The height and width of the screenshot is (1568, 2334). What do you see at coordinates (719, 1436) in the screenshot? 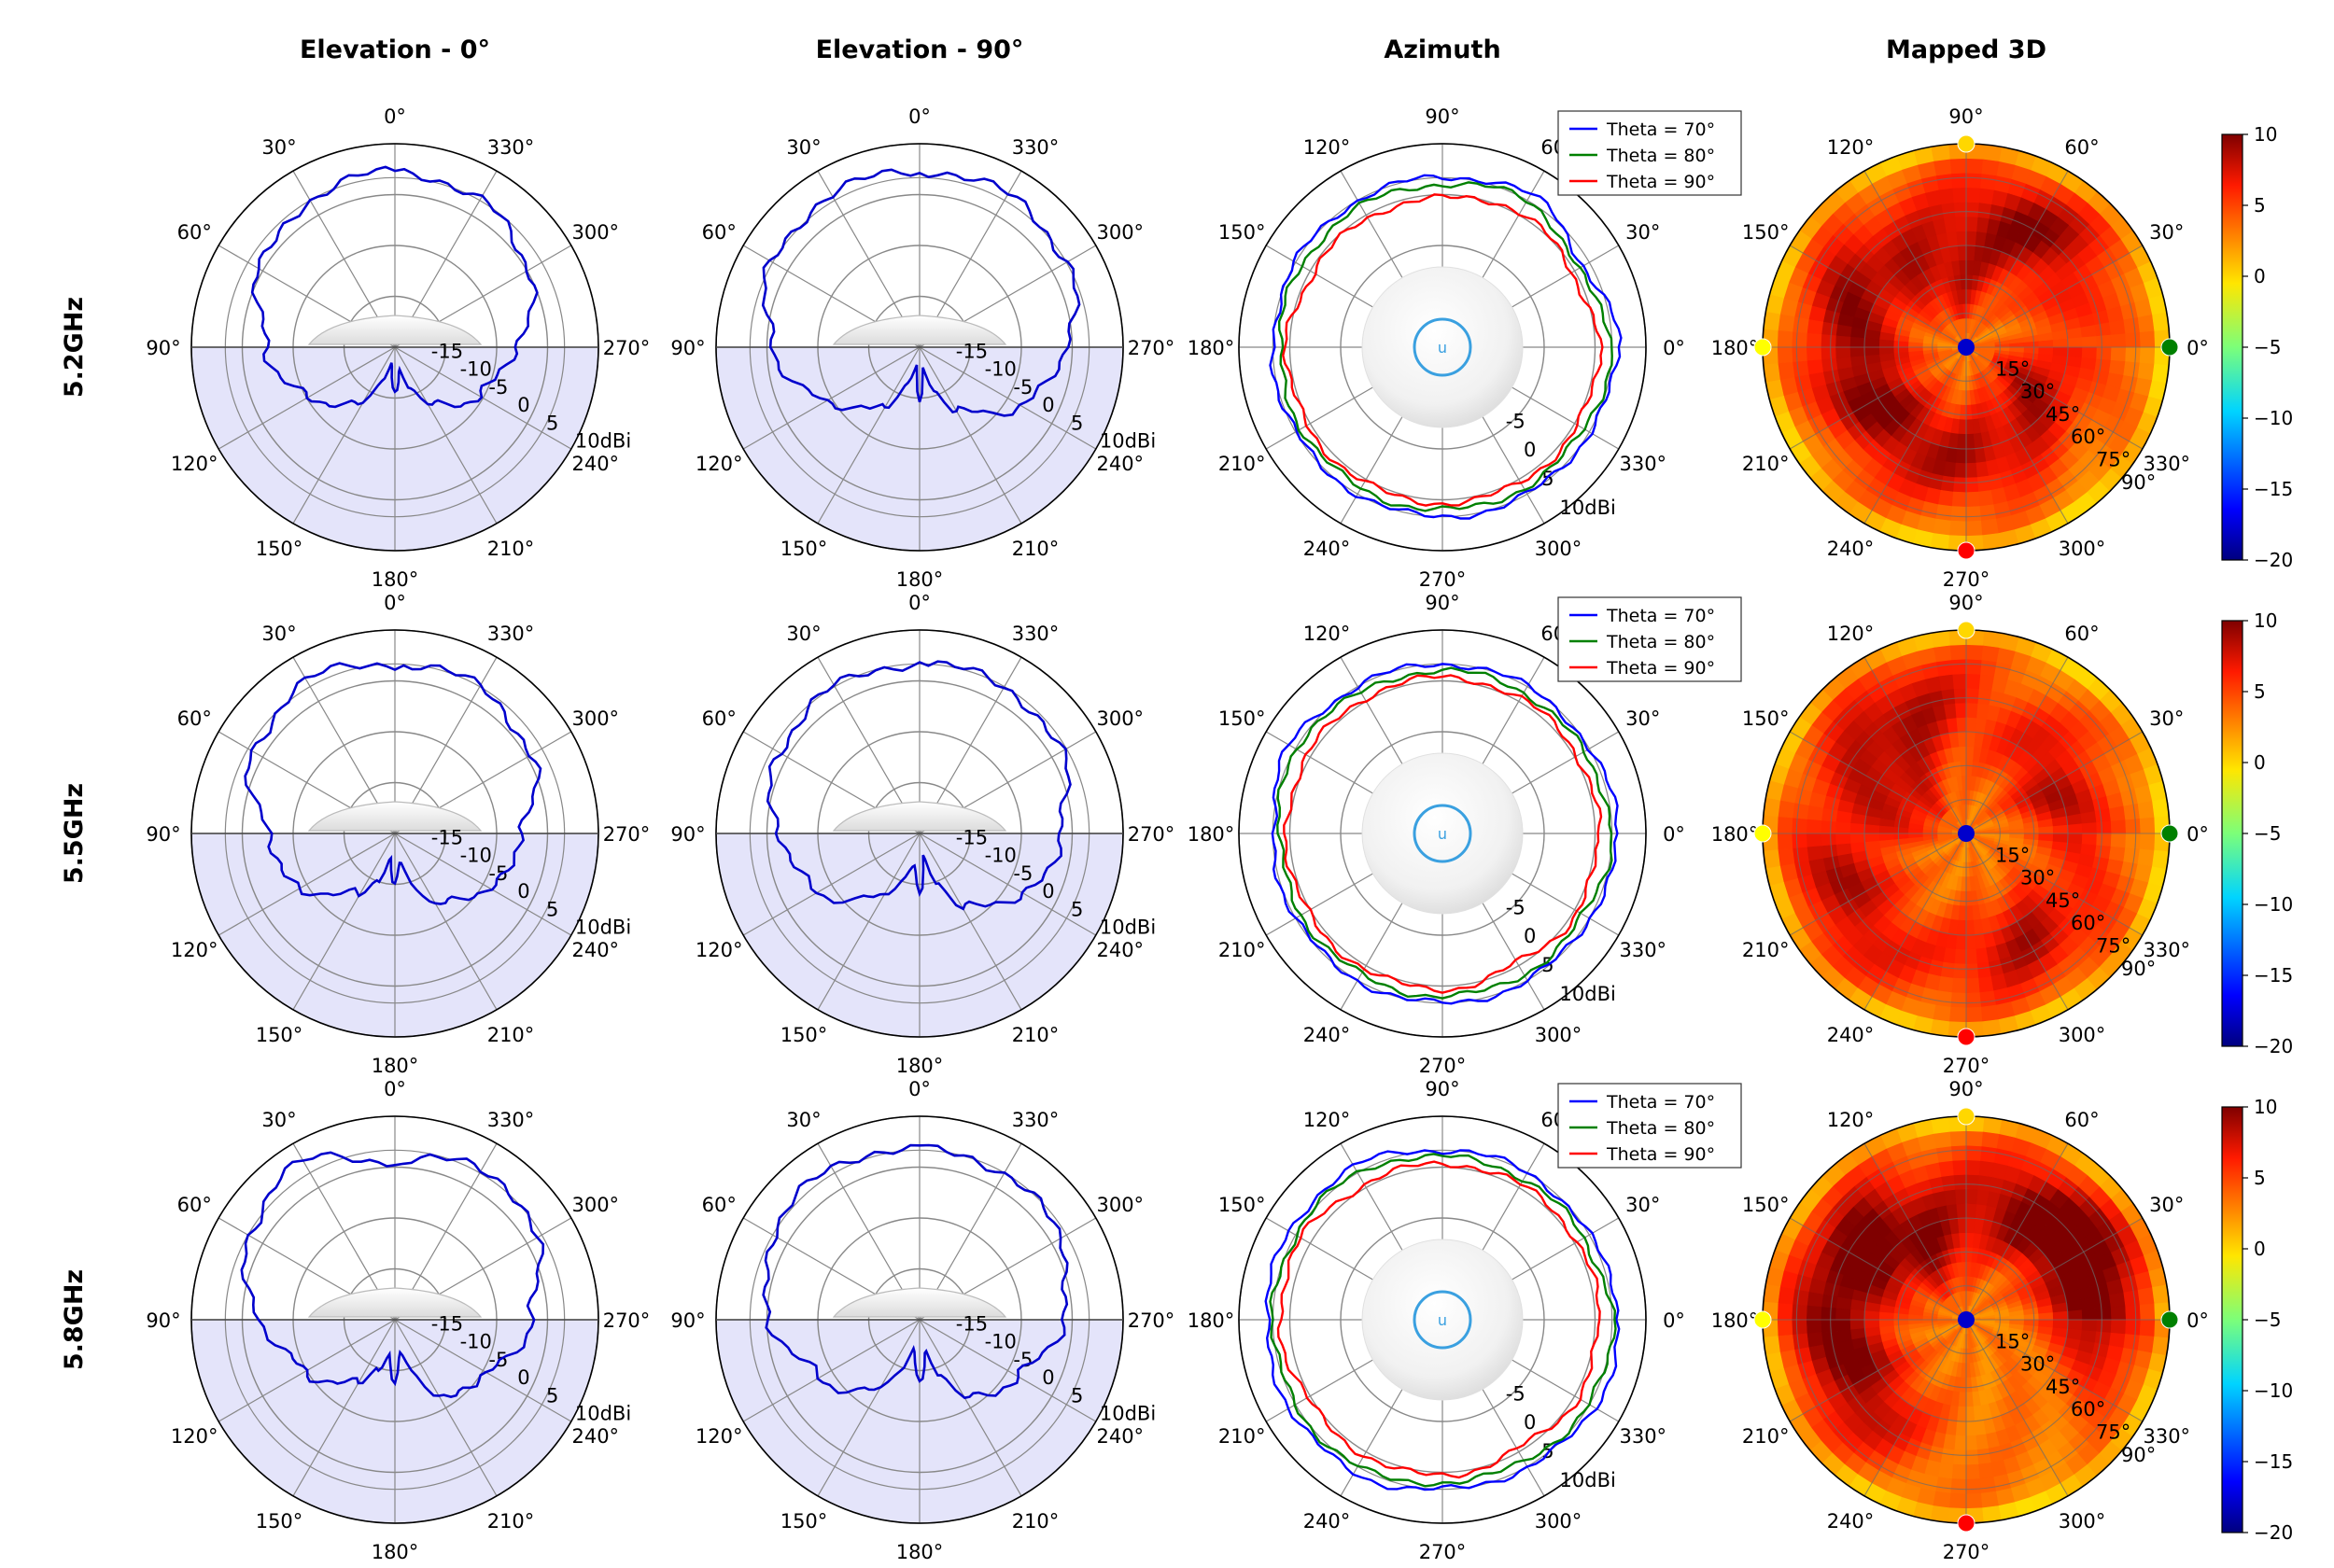
I see `elevation-angle-tick: 120°` at bounding box center [719, 1436].